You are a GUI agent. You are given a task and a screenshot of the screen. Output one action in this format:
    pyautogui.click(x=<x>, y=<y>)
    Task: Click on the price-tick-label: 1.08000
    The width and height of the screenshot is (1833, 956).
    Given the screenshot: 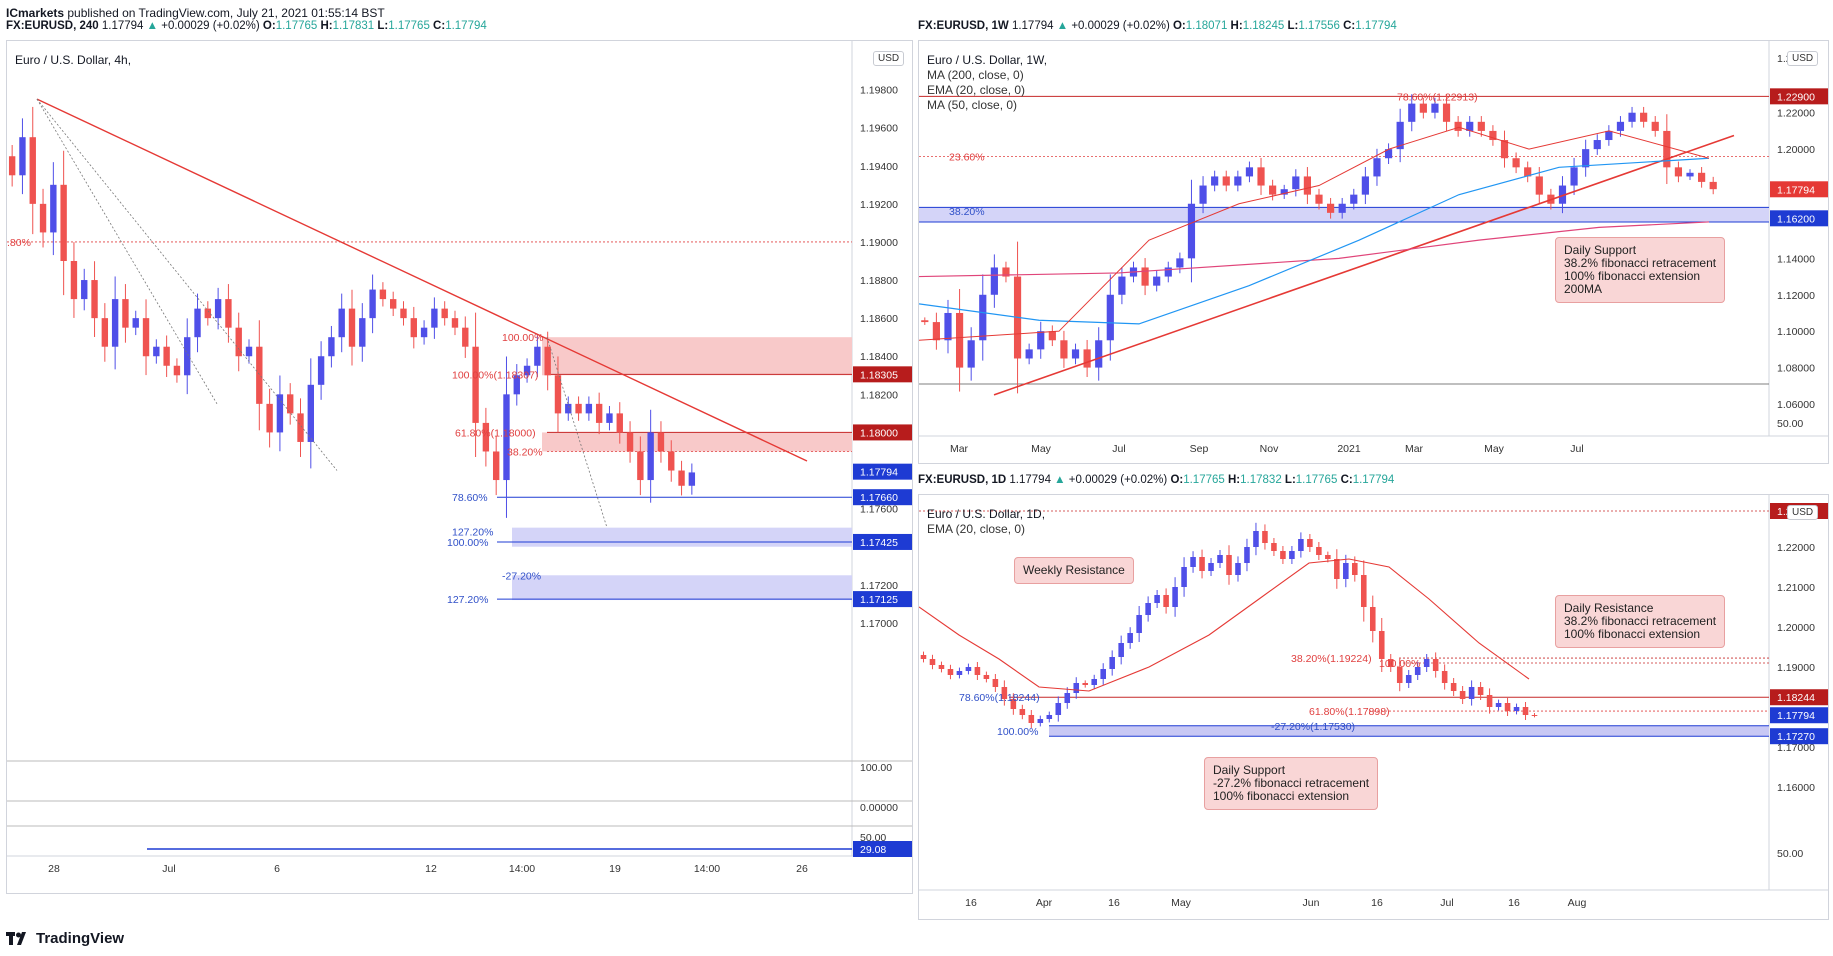 What is the action you would take?
    pyautogui.click(x=1796, y=369)
    